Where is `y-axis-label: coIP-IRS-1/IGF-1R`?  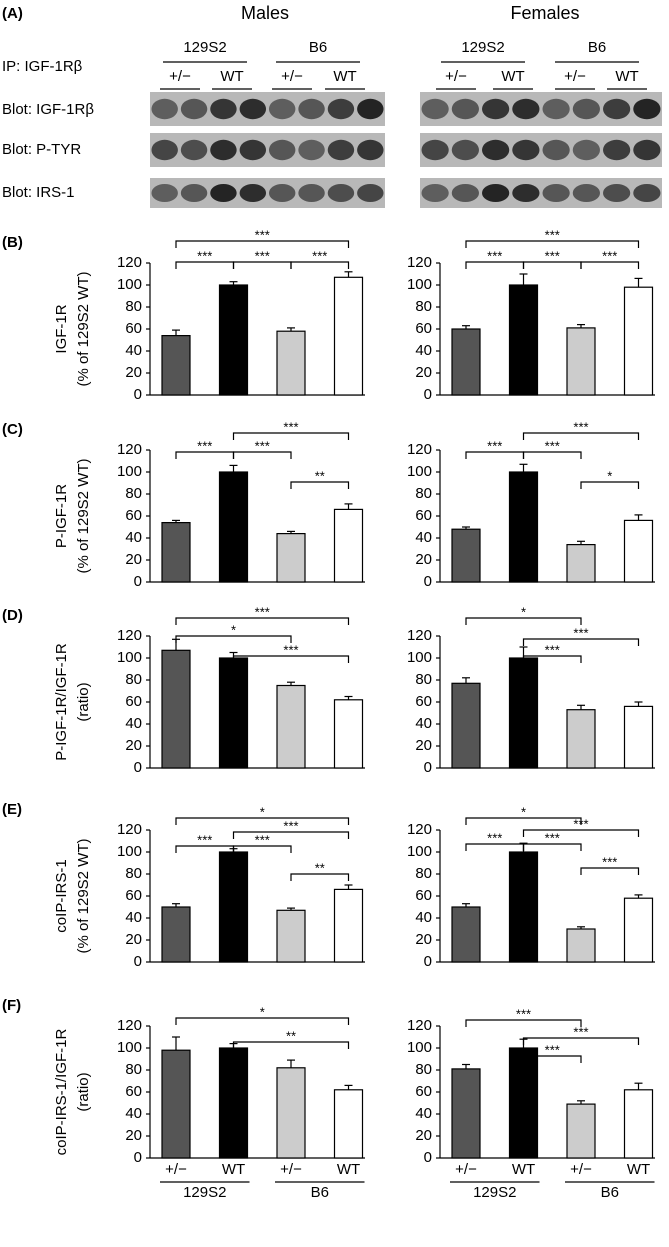
y-axis-label: coIP-IRS-1/IGF-1R is located at coordinates (61, 1091).